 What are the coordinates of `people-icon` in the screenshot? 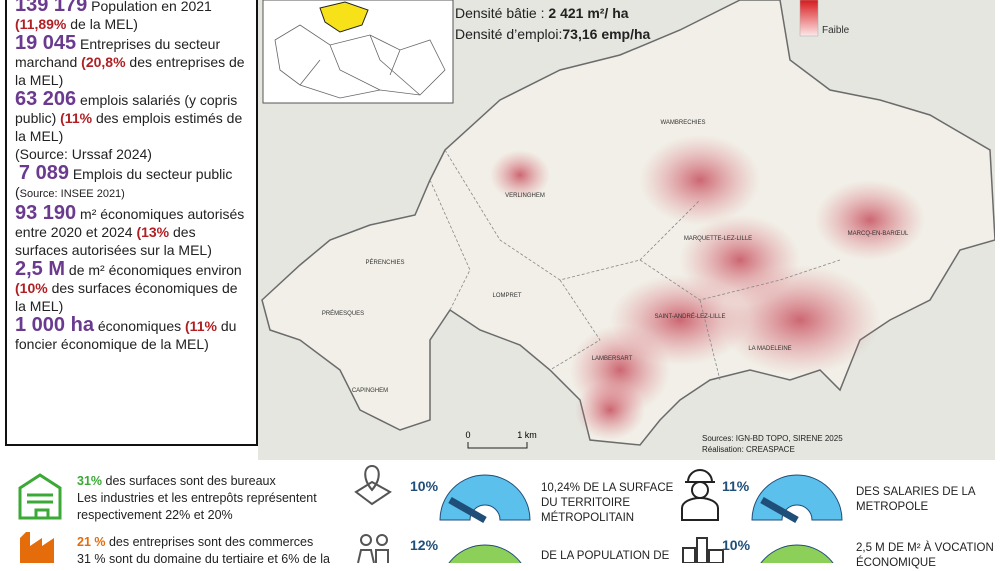 It's located at (373, 548).